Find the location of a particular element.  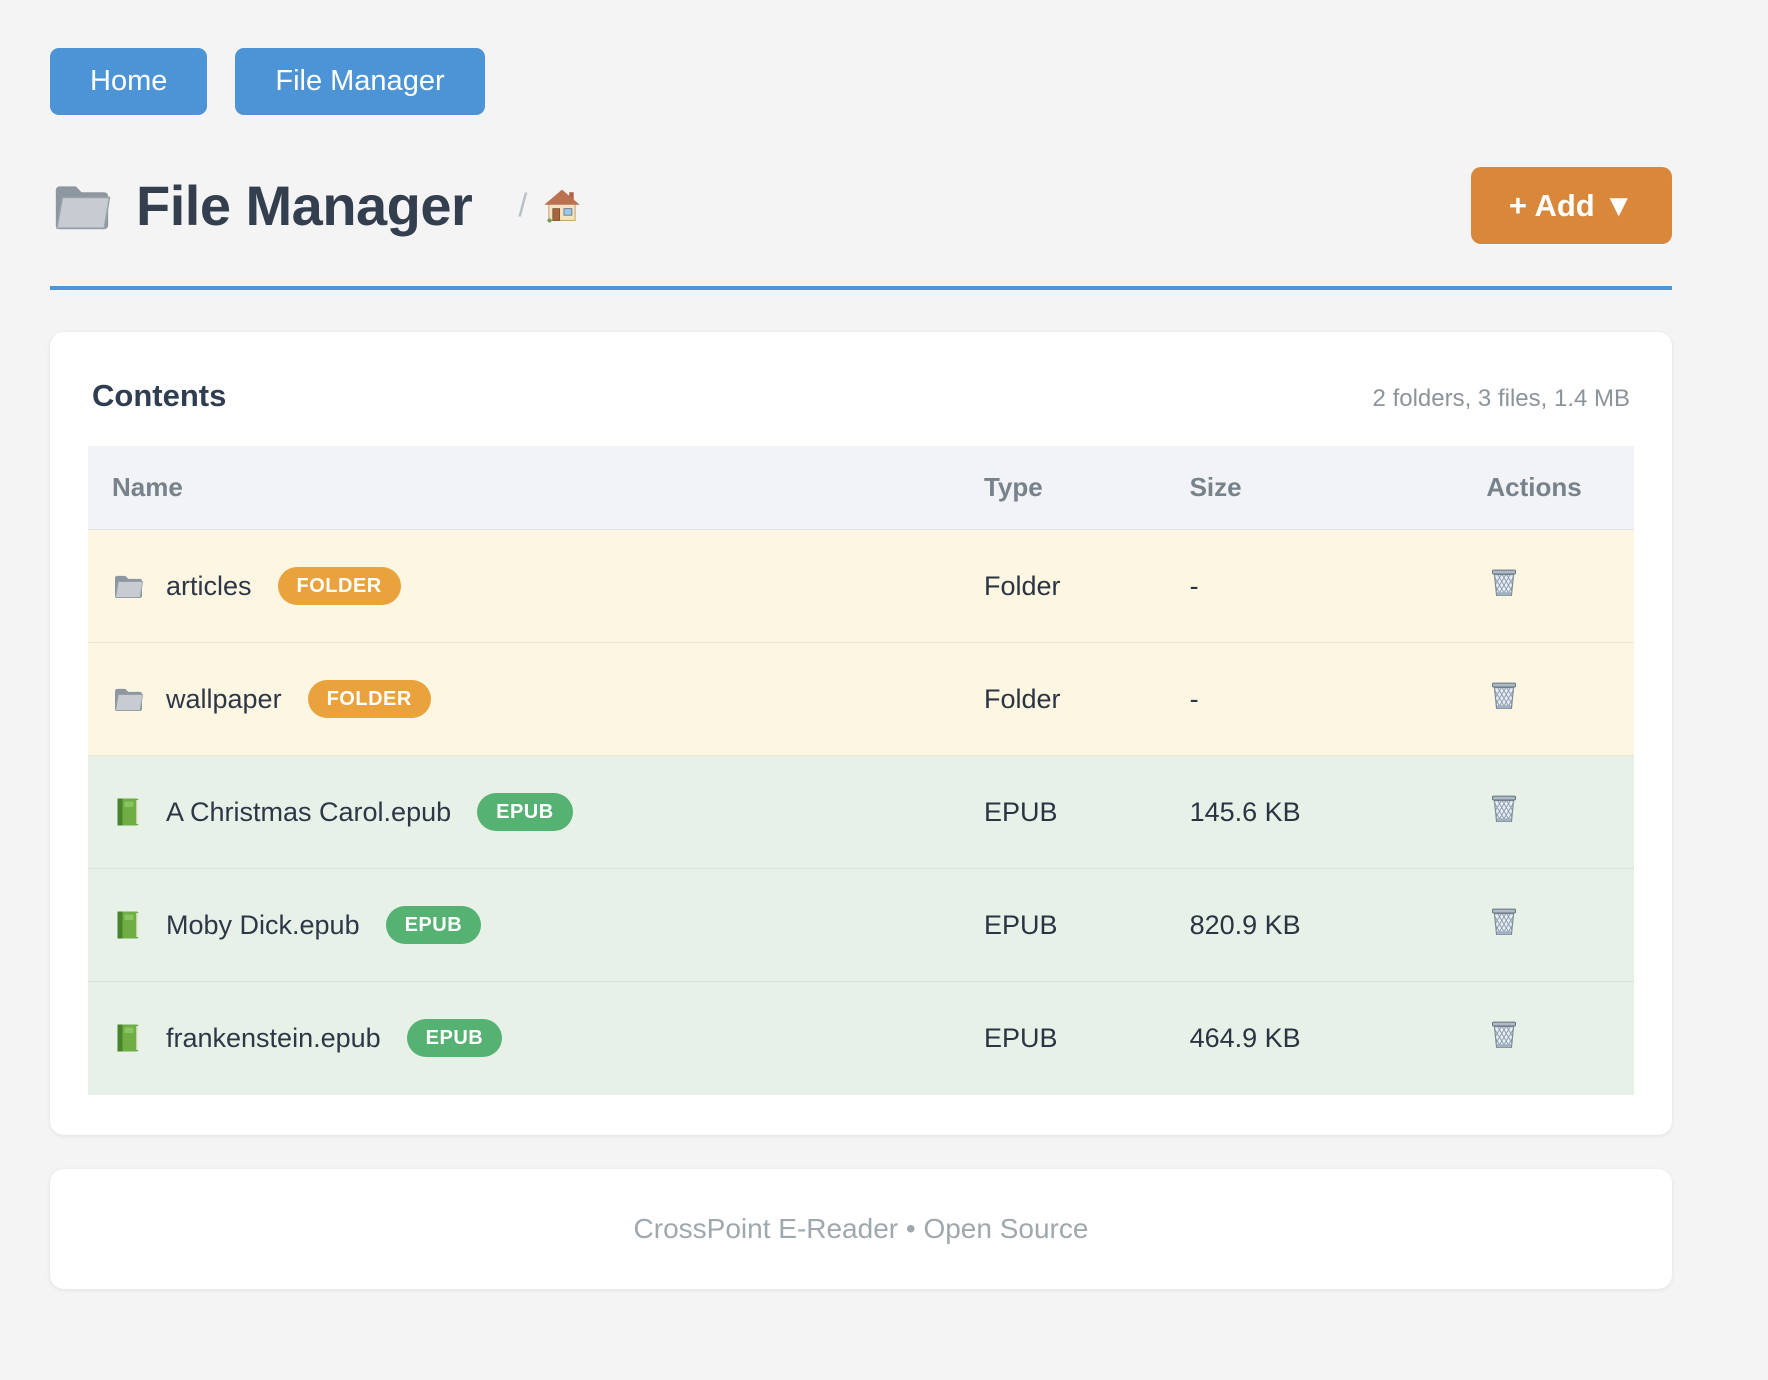

home-button: Home is located at coordinates (129, 81).